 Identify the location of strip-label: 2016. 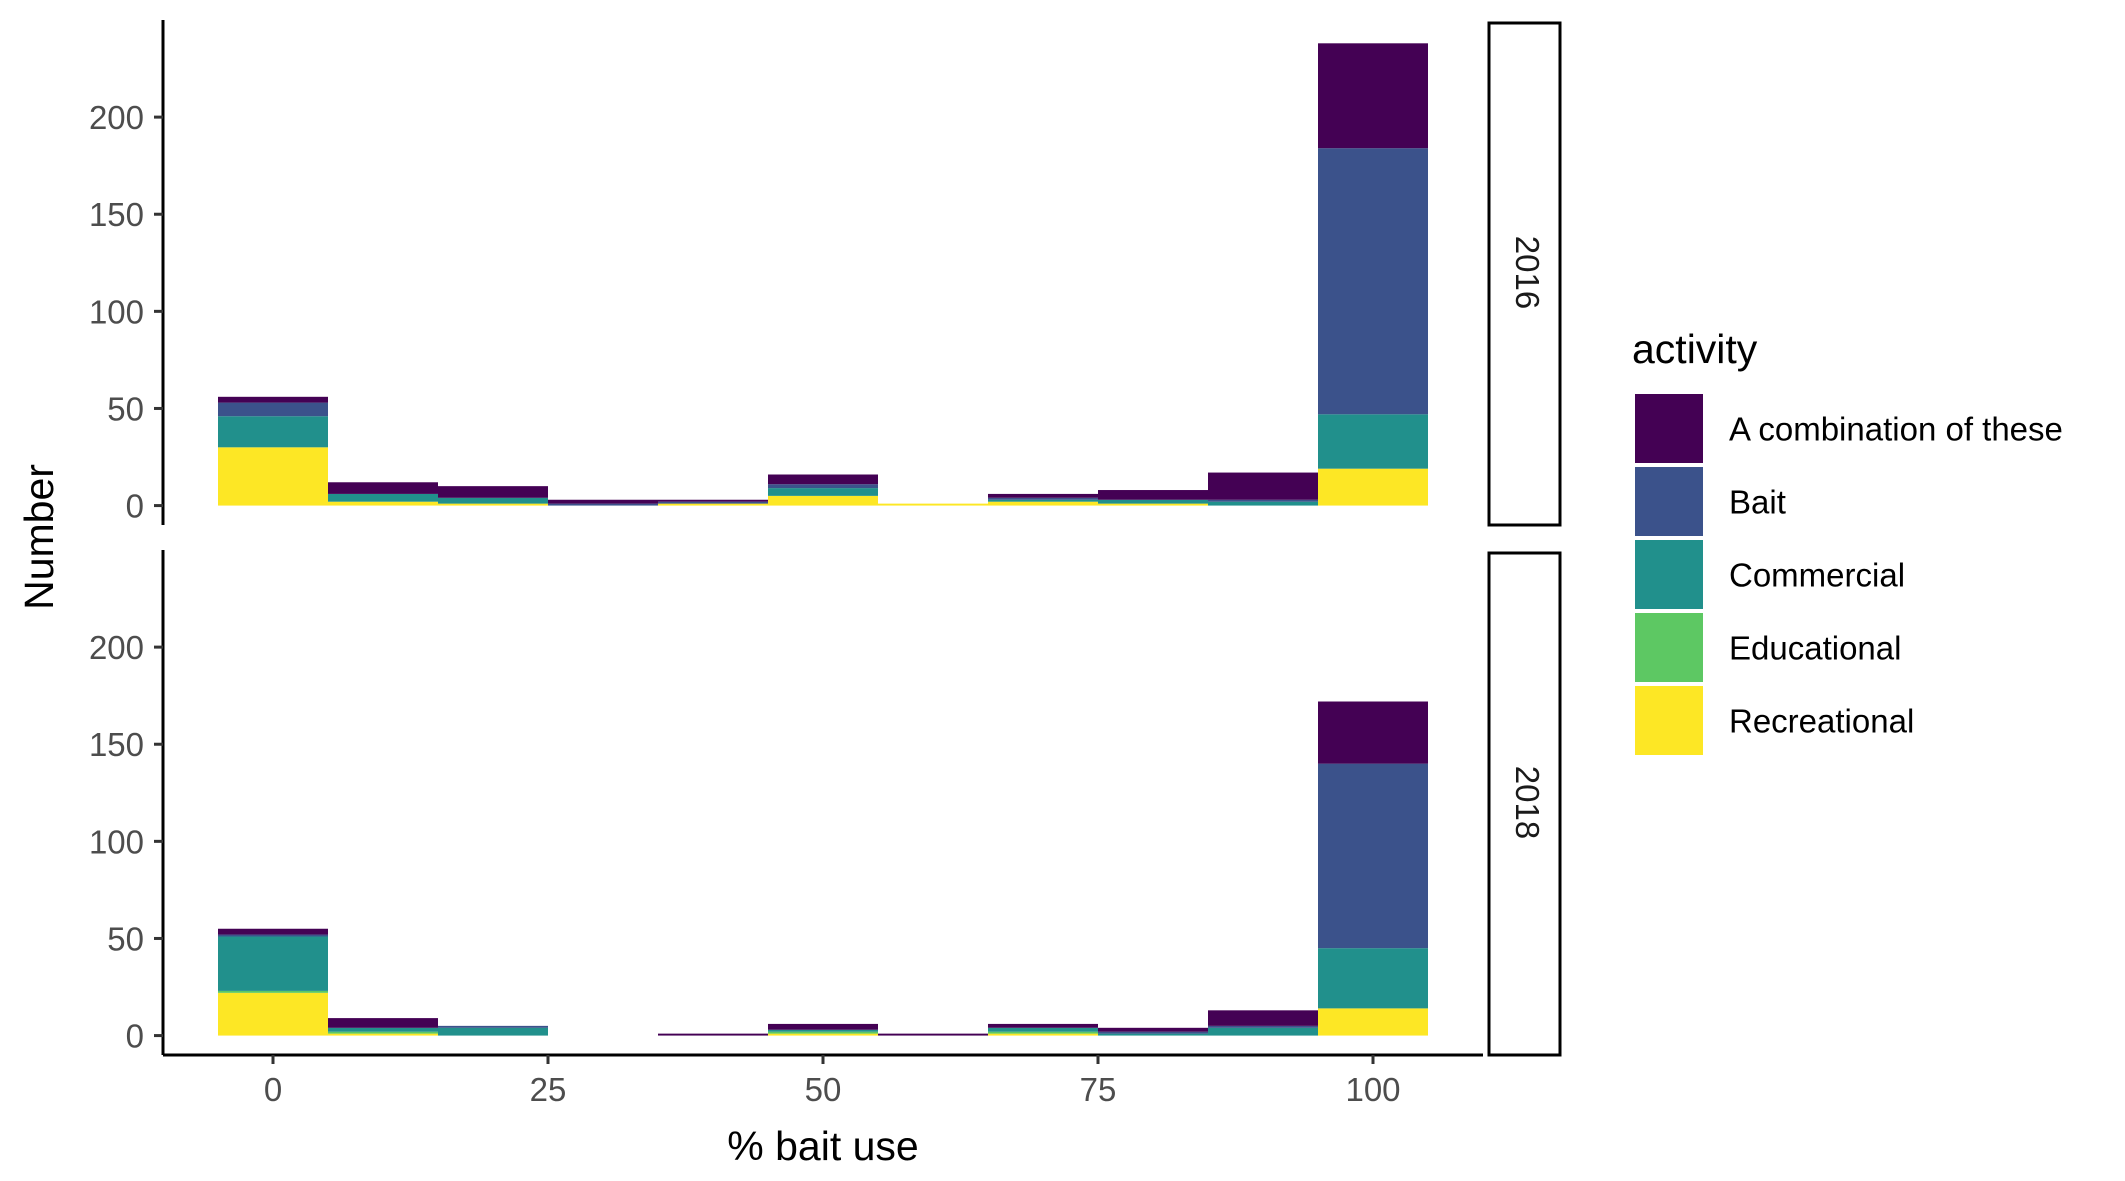
(1527, 272).